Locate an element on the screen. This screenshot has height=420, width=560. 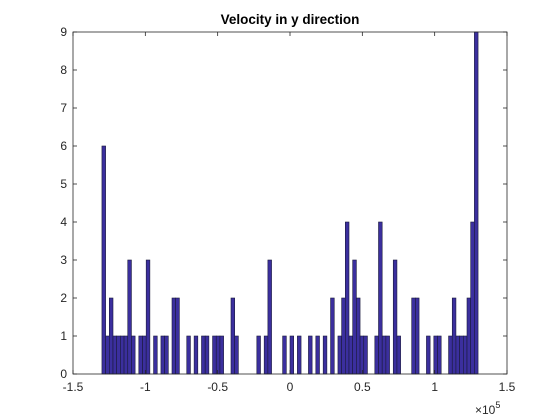
y-tick-label: 8 is located at coordinates (63, 70).